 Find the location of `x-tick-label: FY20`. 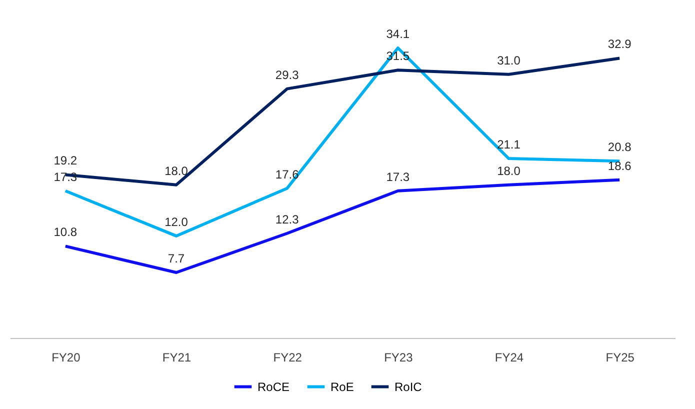

x-tick-label: FY20 is located at coordinates (66, 357).